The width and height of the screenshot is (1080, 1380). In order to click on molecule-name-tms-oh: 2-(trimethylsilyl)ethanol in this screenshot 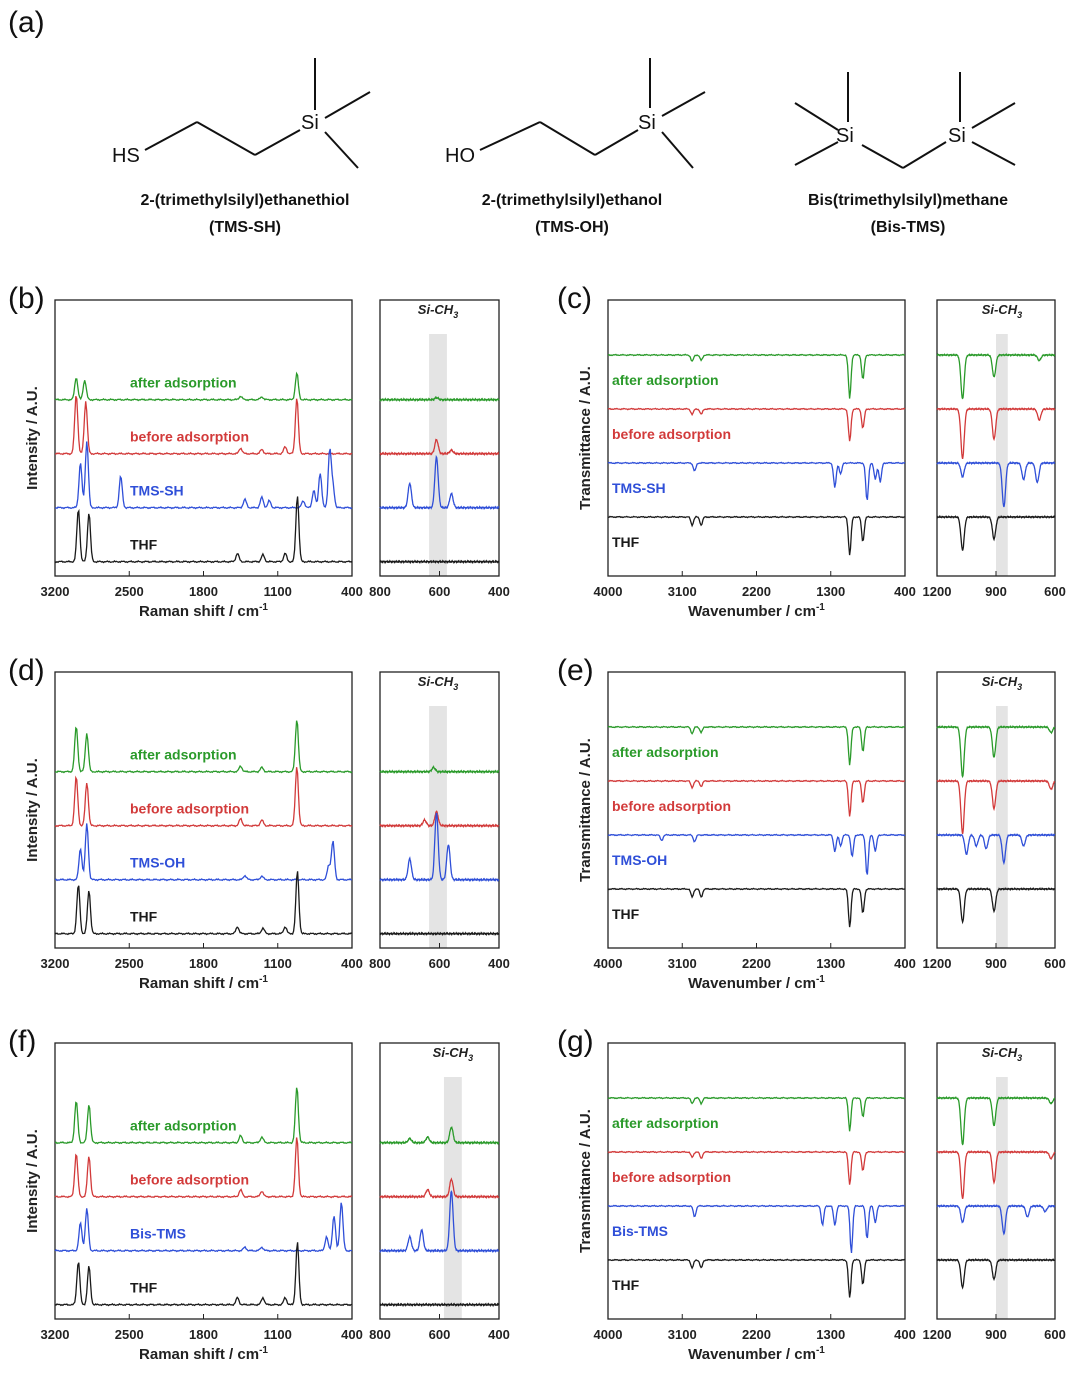, I will do `click(572, 200)`.